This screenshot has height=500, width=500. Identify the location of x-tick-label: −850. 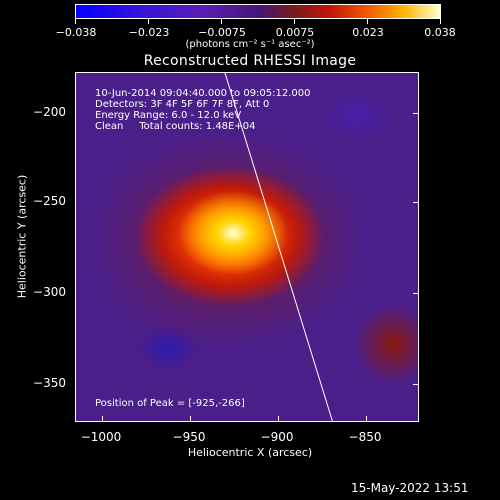
(365, 437).